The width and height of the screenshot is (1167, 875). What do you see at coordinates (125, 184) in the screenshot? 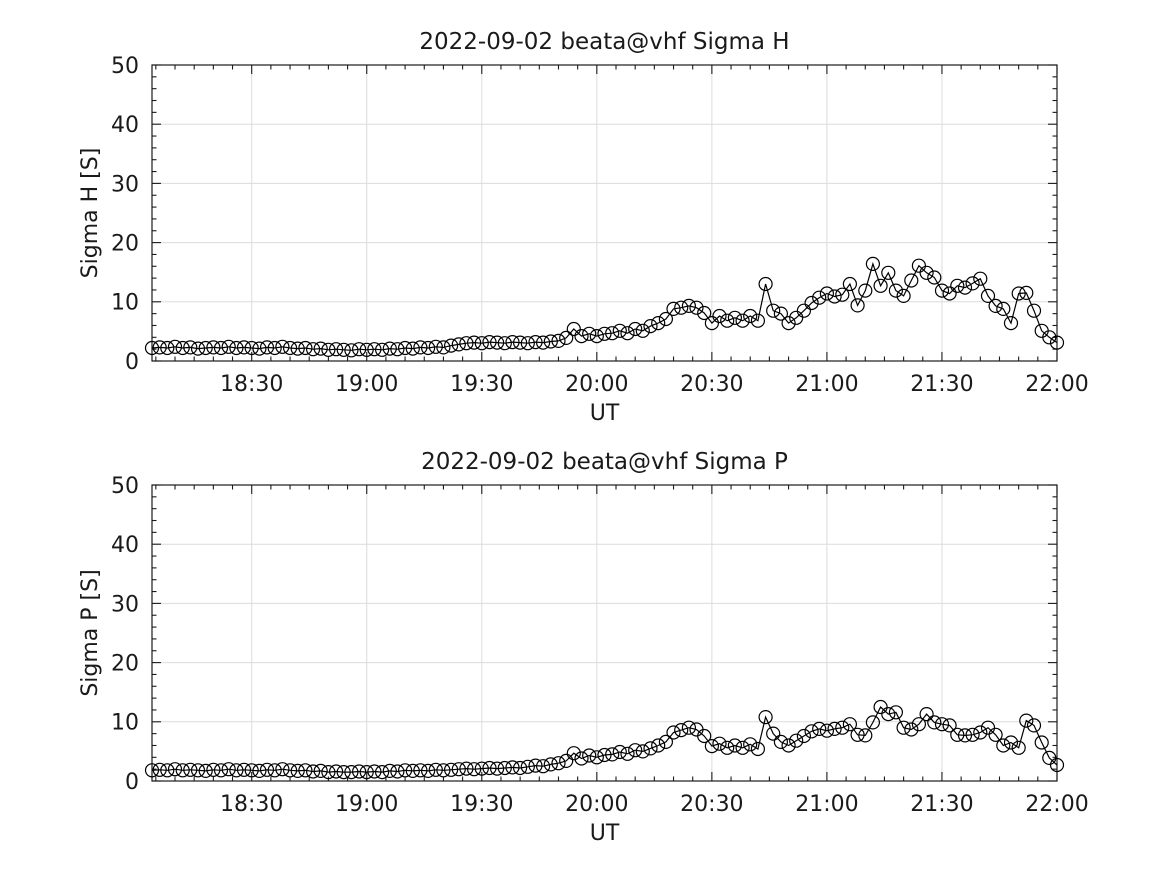
I see `y-tick-label: 30` at bounding box center [125, 184].